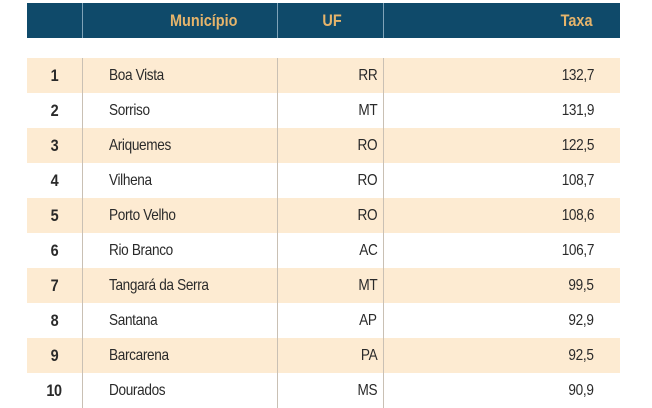 The image size is (652, 408). Describe the element at coordinates (330, 355) in the screenshot. I see `cell-uf: PA` at that location.